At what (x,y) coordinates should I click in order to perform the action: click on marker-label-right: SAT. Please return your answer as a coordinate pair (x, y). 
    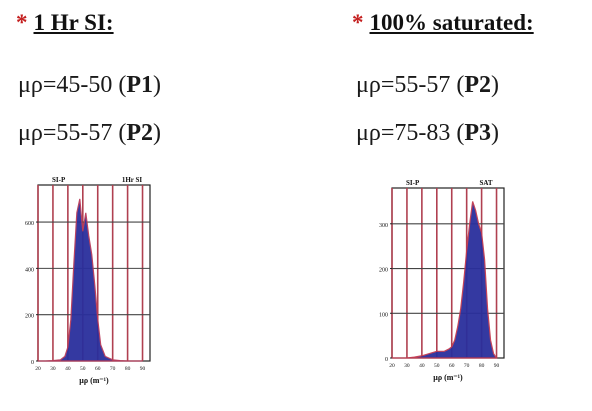
    Looking at the image, I should click on (485, 183).